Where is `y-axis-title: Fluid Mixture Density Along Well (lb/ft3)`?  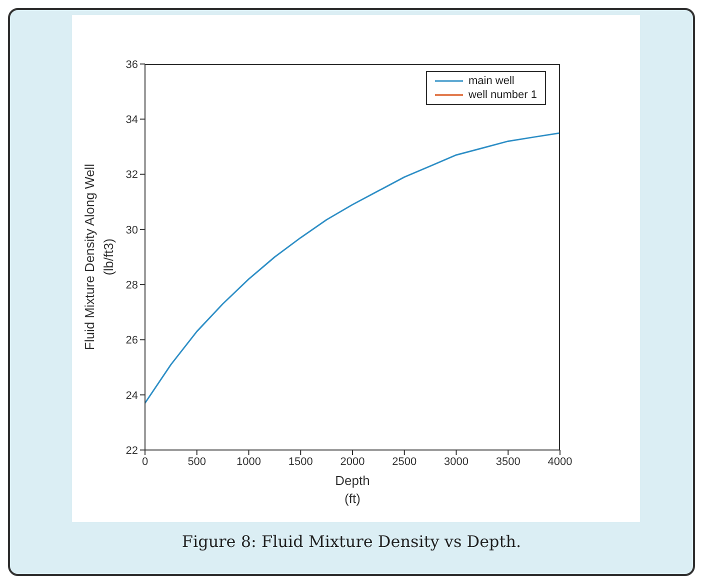 y-axis-title: Fluid Mixture Density Along Well (lb/ft3) is located at coordinates (99, 257).